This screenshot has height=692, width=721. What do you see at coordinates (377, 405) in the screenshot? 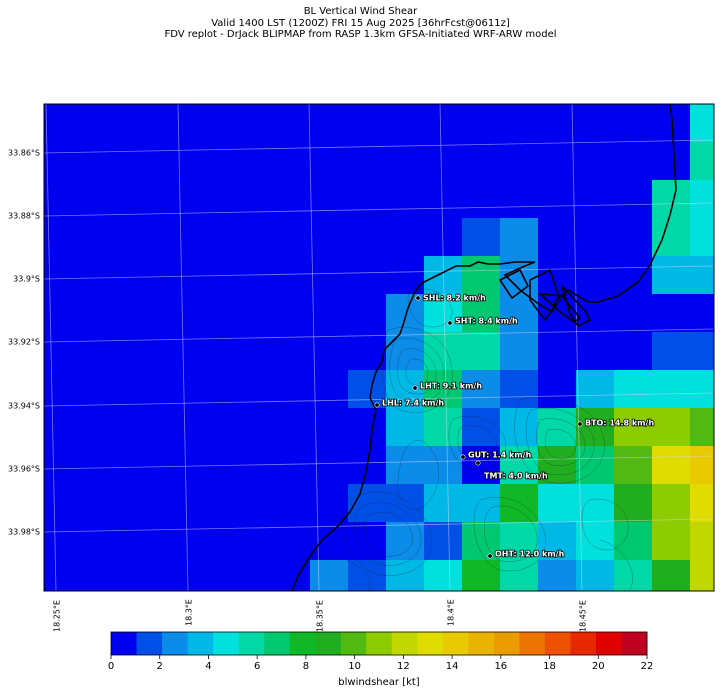
I see `station-marker-lhl` at bounding box center [377, 405].